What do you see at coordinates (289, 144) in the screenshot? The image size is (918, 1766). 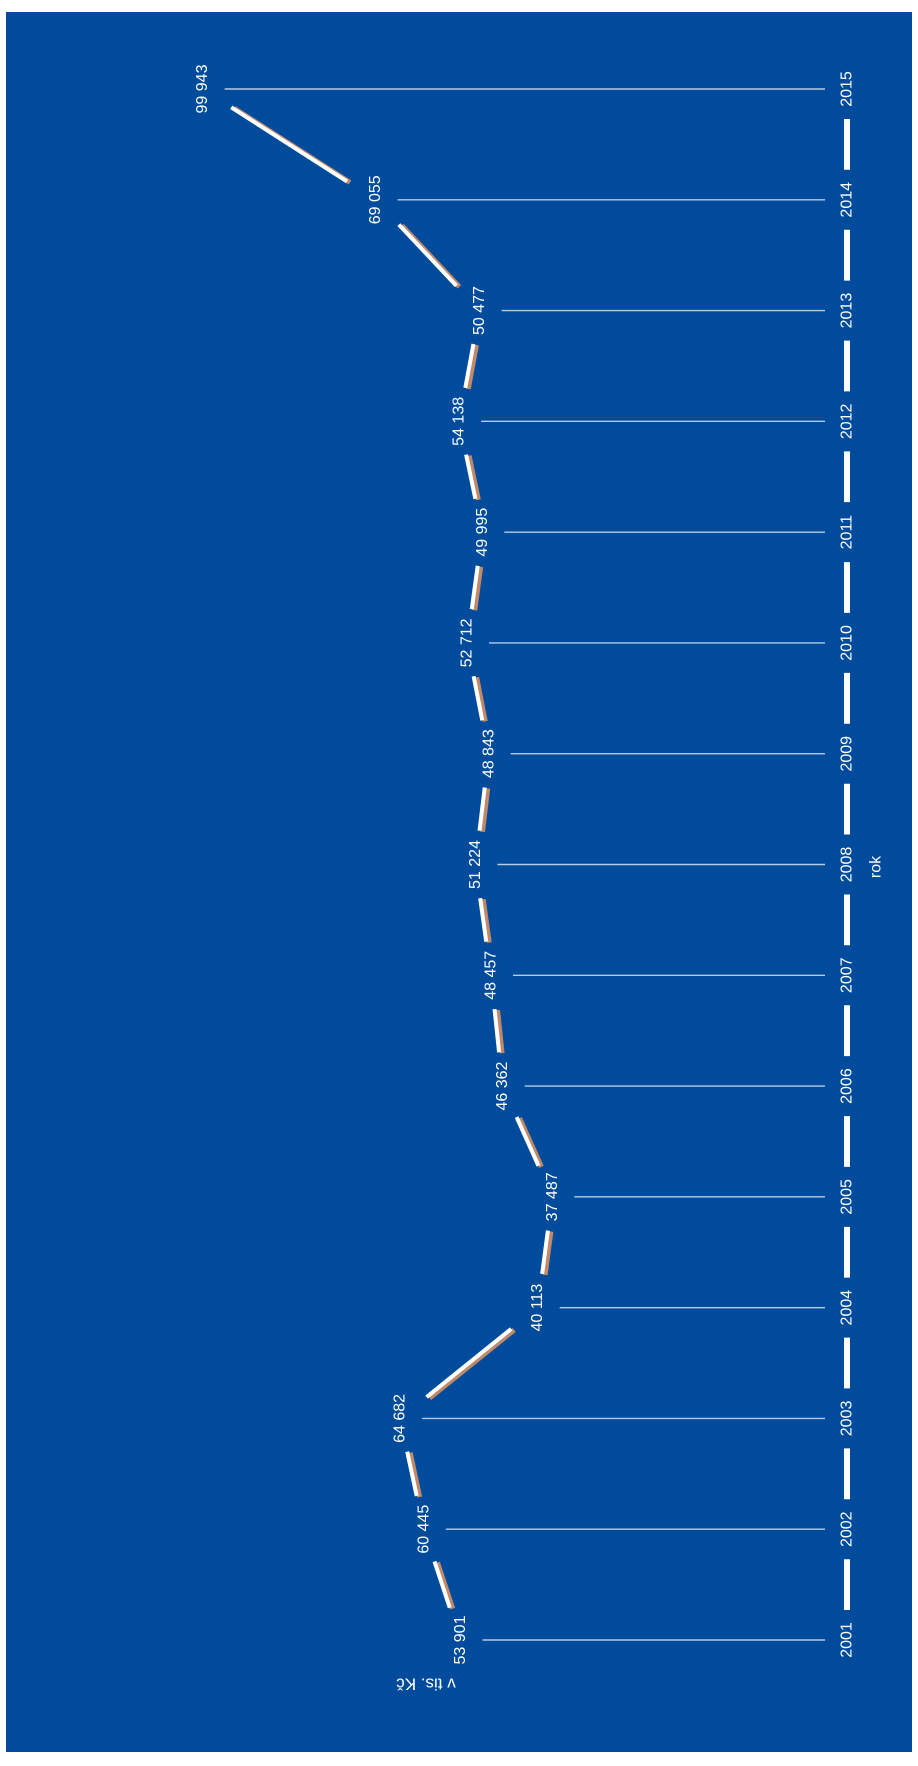 I see `series-segment-2014-2015` at bounding box center [289, 144].